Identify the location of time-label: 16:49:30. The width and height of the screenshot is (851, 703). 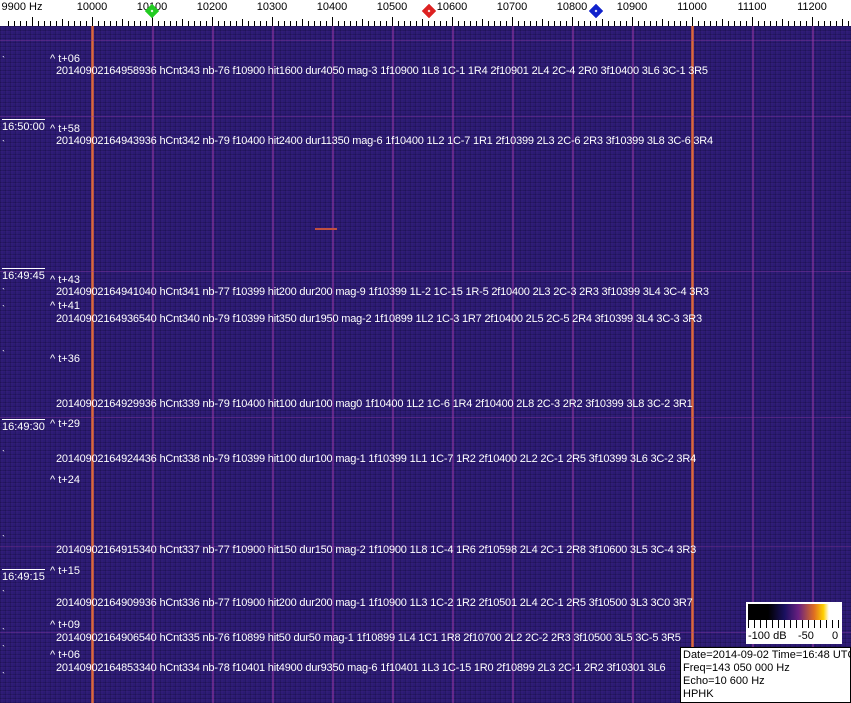
(23, 426).